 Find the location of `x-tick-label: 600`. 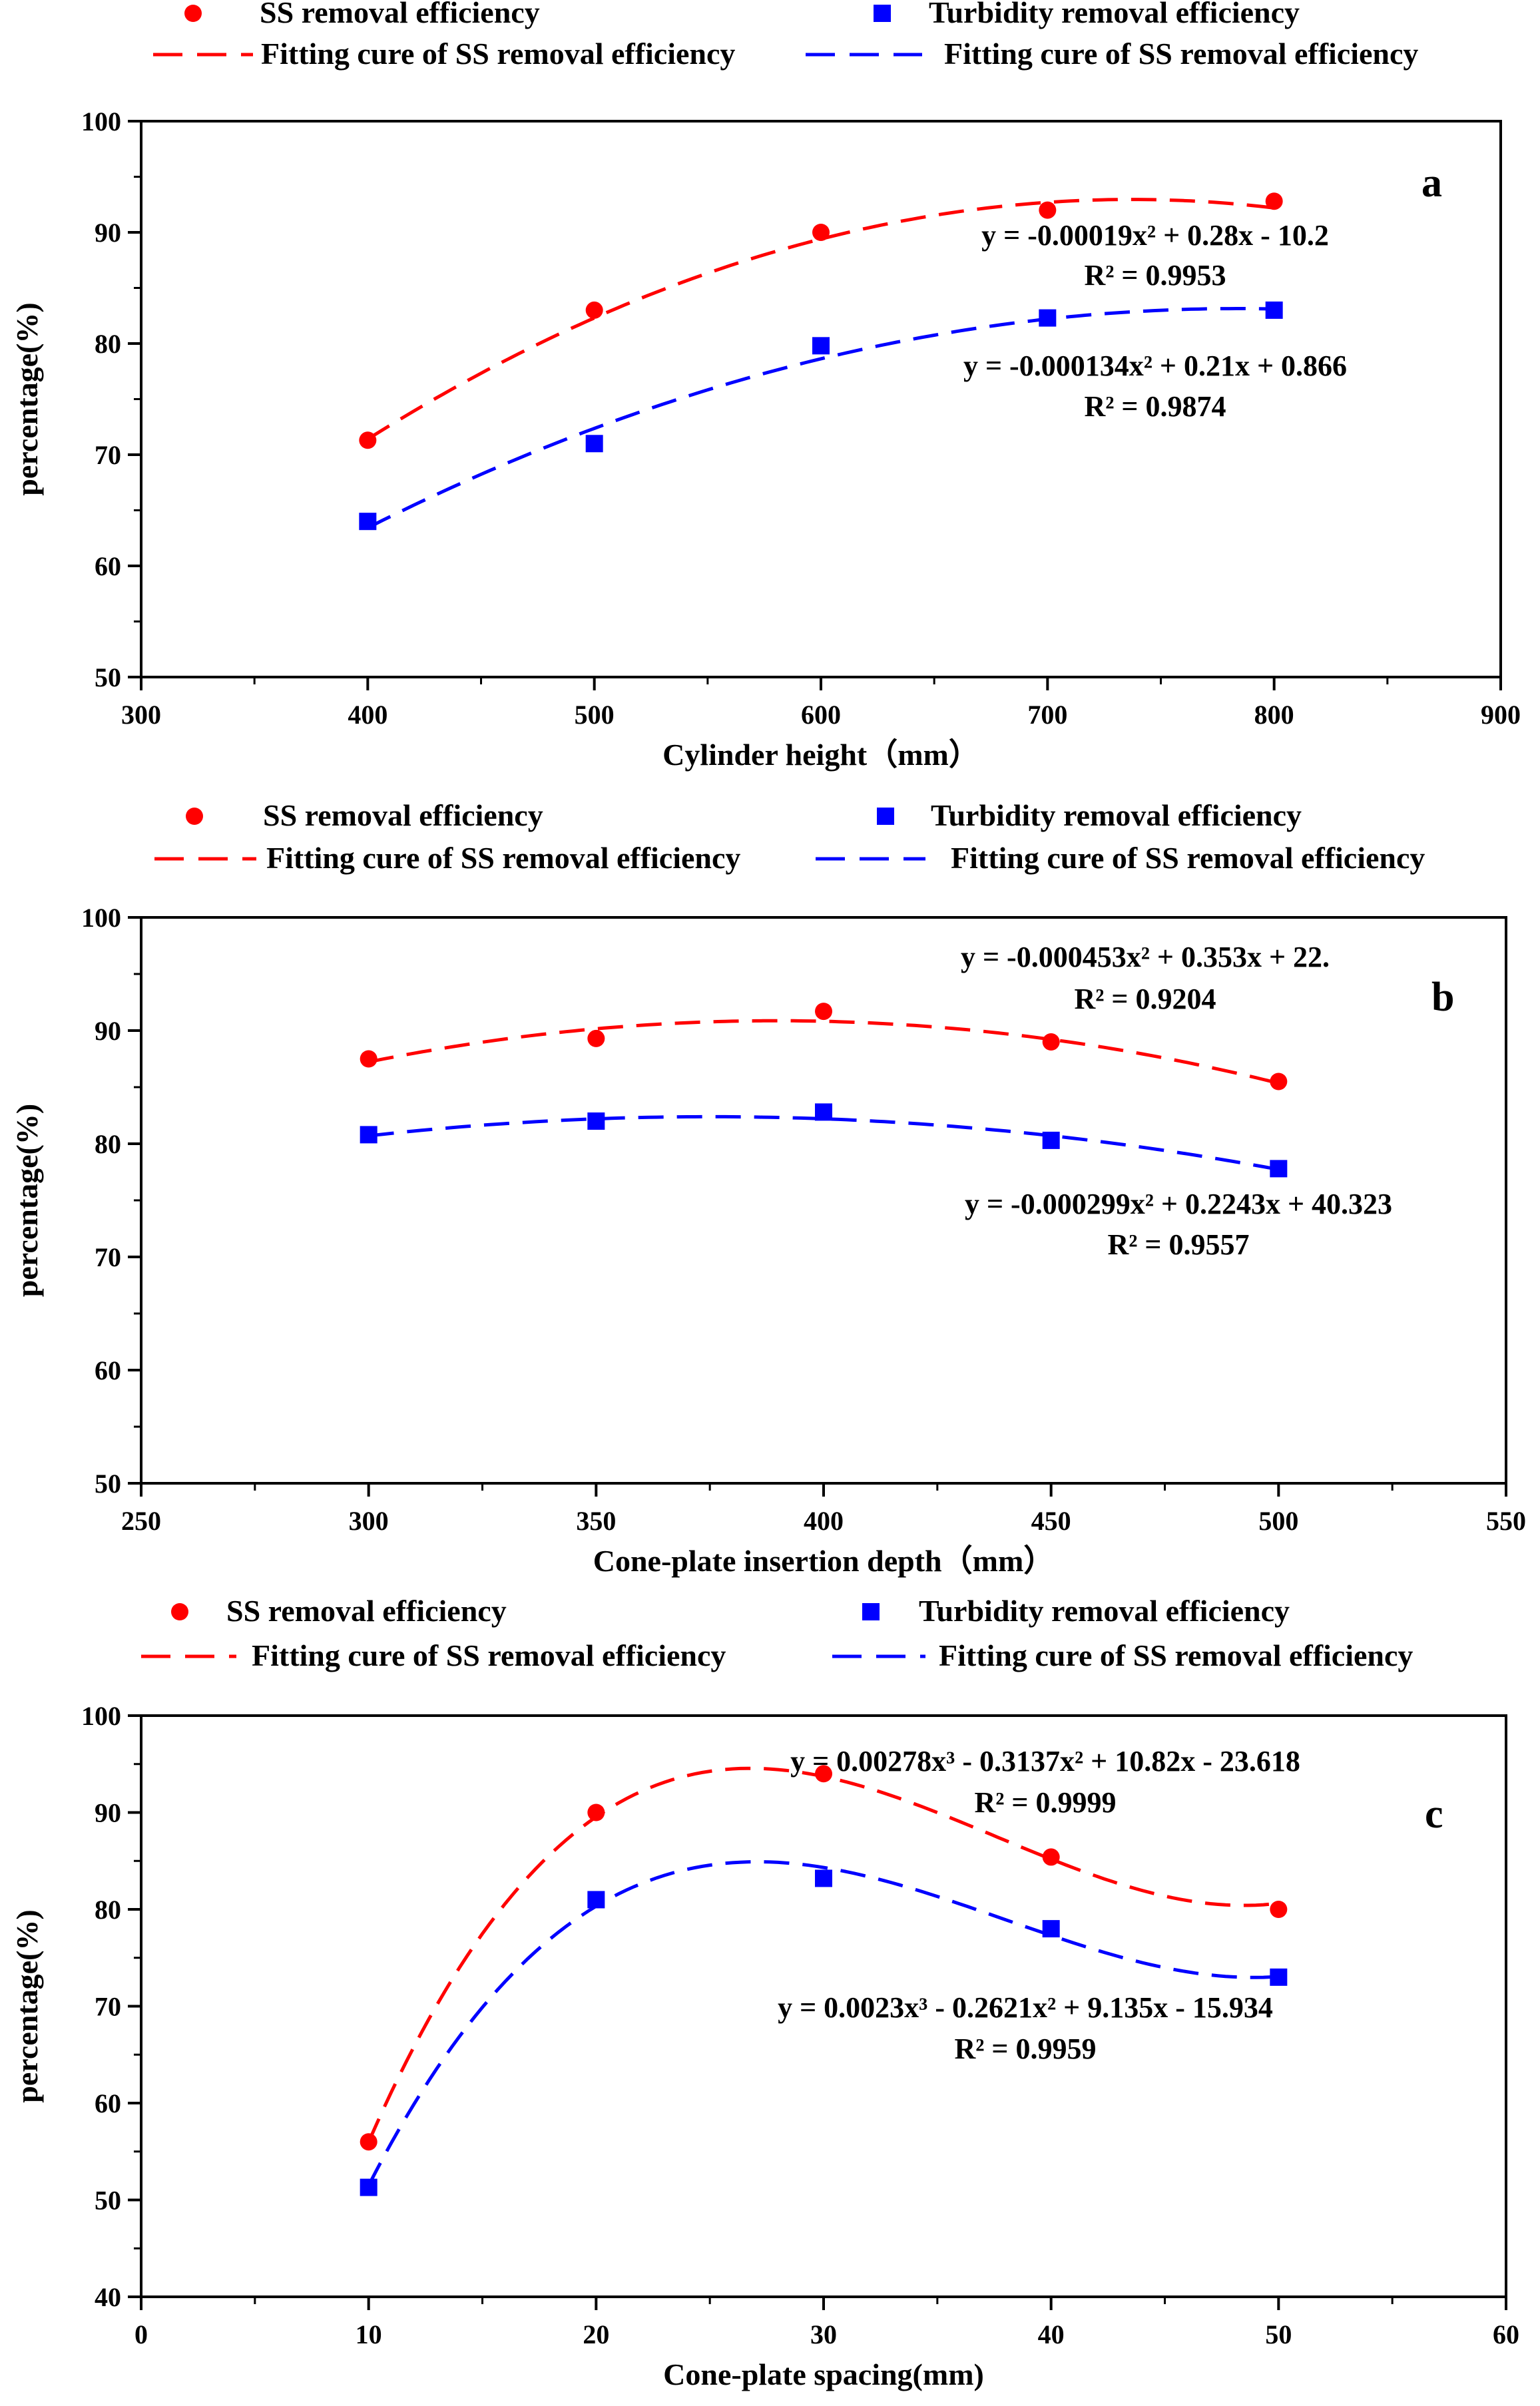

x-tick-label: 600 is located at coordinates (821, 715).